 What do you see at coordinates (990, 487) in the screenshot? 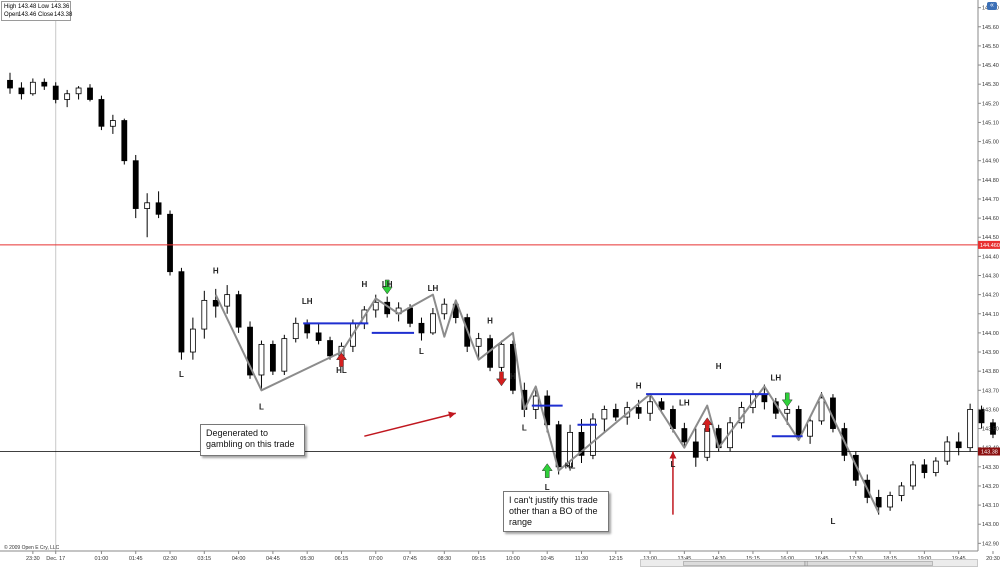
I see `y-tick-label: 143.20` at bounding box center [990, 487].